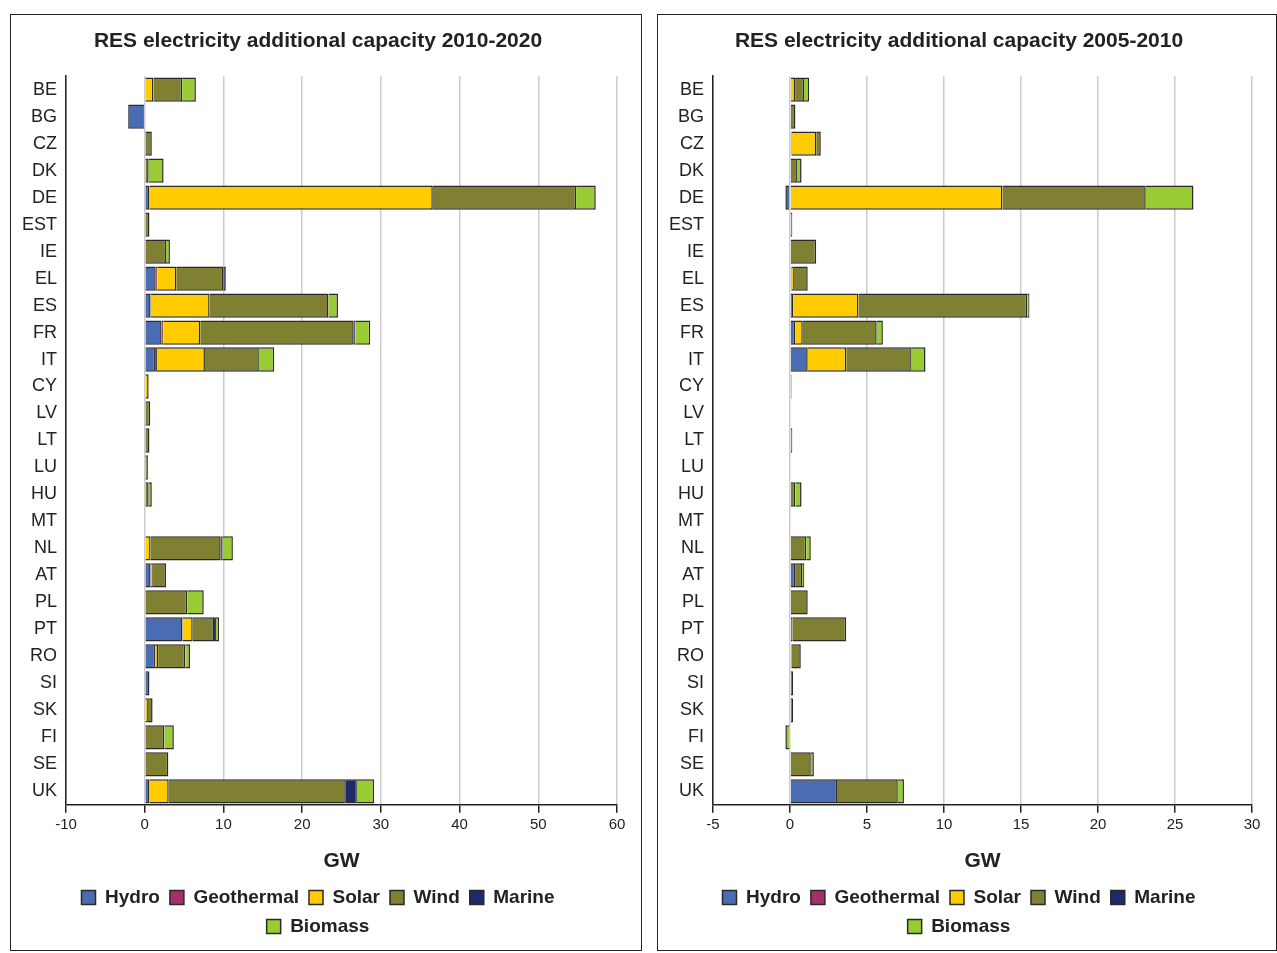 The width and height of the screenshot is (1277, 953). What do you see at coordinates (318, 40) in the screenshot?
I see `chart-title: RES electricity additional capacity 2010-2020` at bounding box center [318, 40].